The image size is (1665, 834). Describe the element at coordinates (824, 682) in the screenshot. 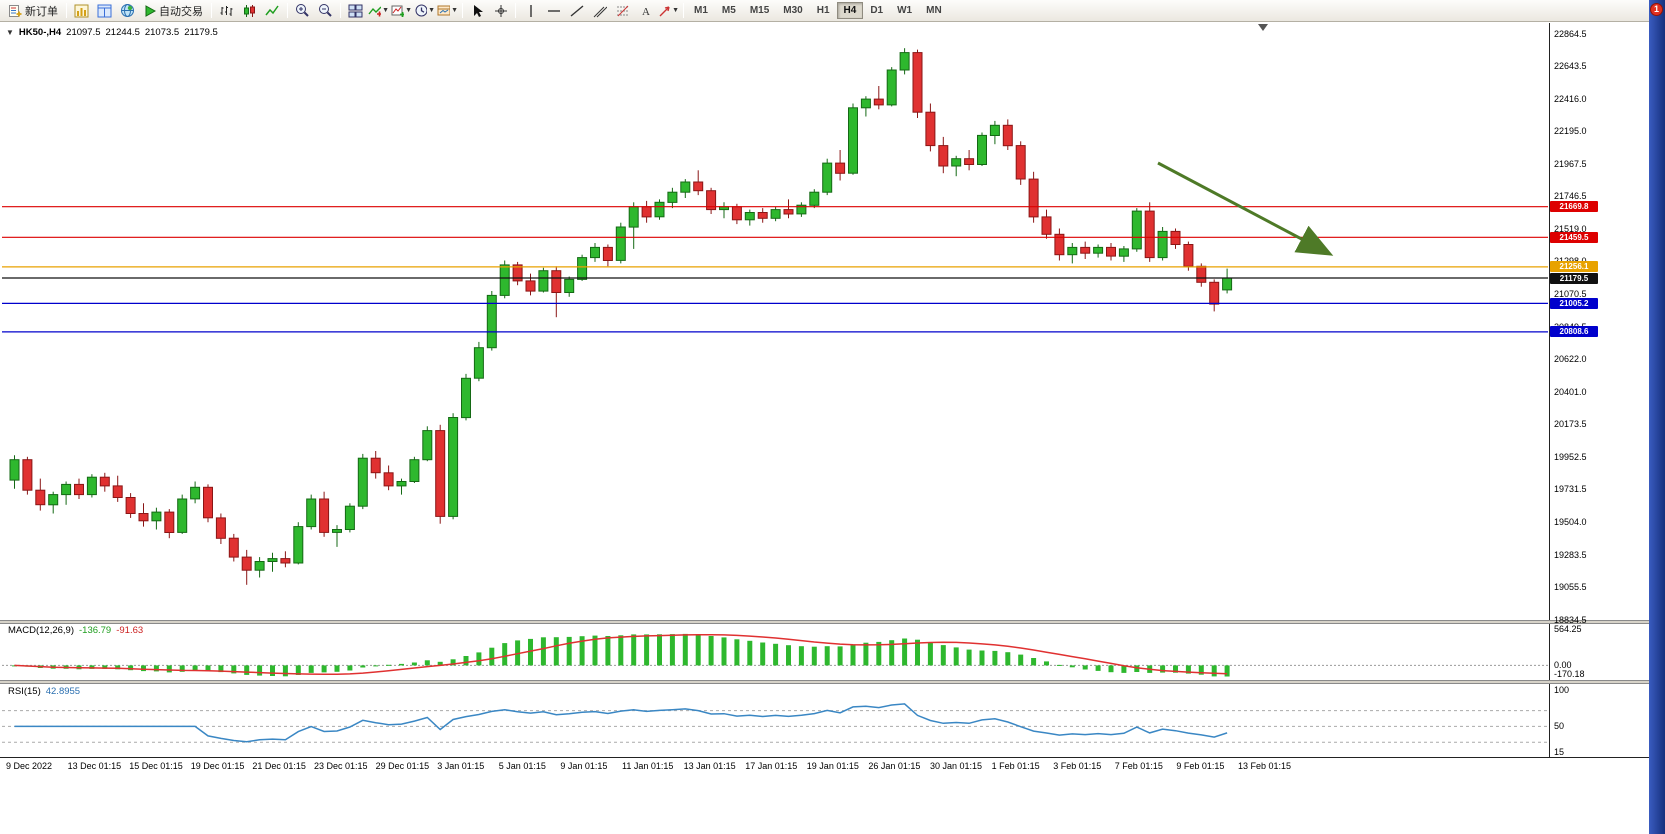

I see `rsi-panel-splitter` at that location.